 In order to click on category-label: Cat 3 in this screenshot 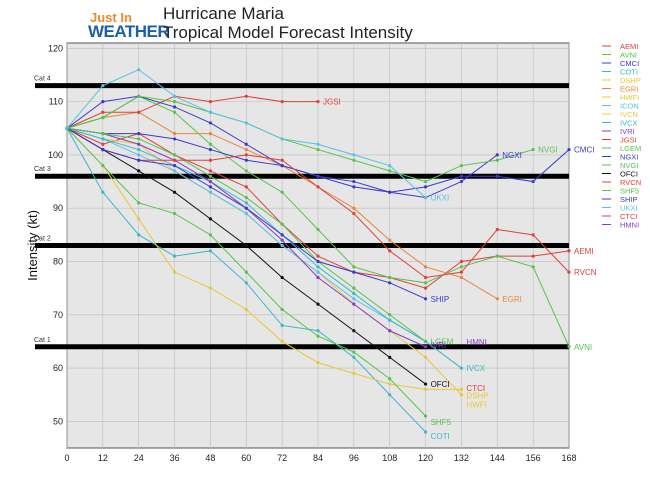, I will do `click(42, 169)`.